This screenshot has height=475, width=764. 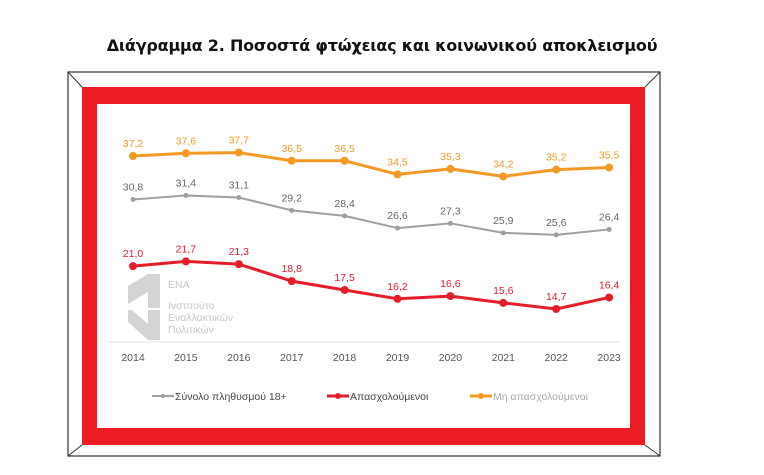 I want to click on data-label: 21,3, so click(x=239, y=252).